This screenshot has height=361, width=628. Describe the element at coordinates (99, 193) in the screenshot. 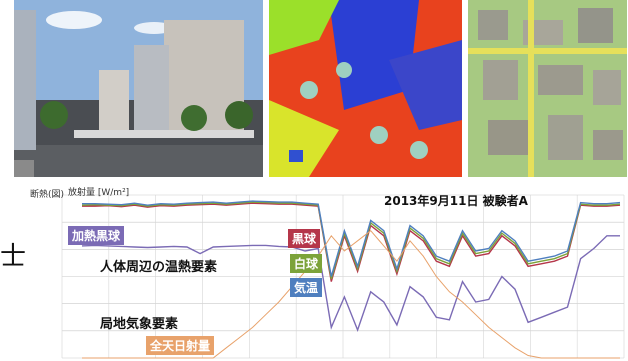

I see `y-axis-label: 放射量 [W/m²]` at that location.